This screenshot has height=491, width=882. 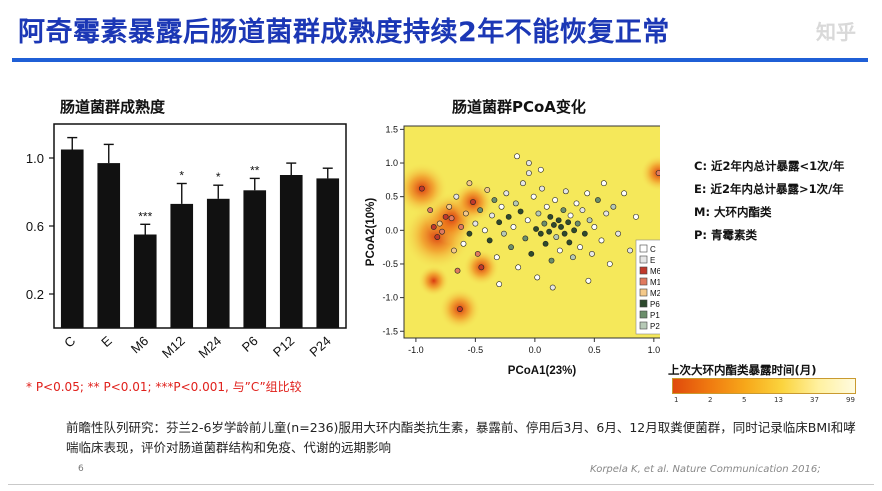 What do you see at coordinates (647, 287) in the screenshot?
I see `pcoa-legend-box` at bounding box center [647, 287].